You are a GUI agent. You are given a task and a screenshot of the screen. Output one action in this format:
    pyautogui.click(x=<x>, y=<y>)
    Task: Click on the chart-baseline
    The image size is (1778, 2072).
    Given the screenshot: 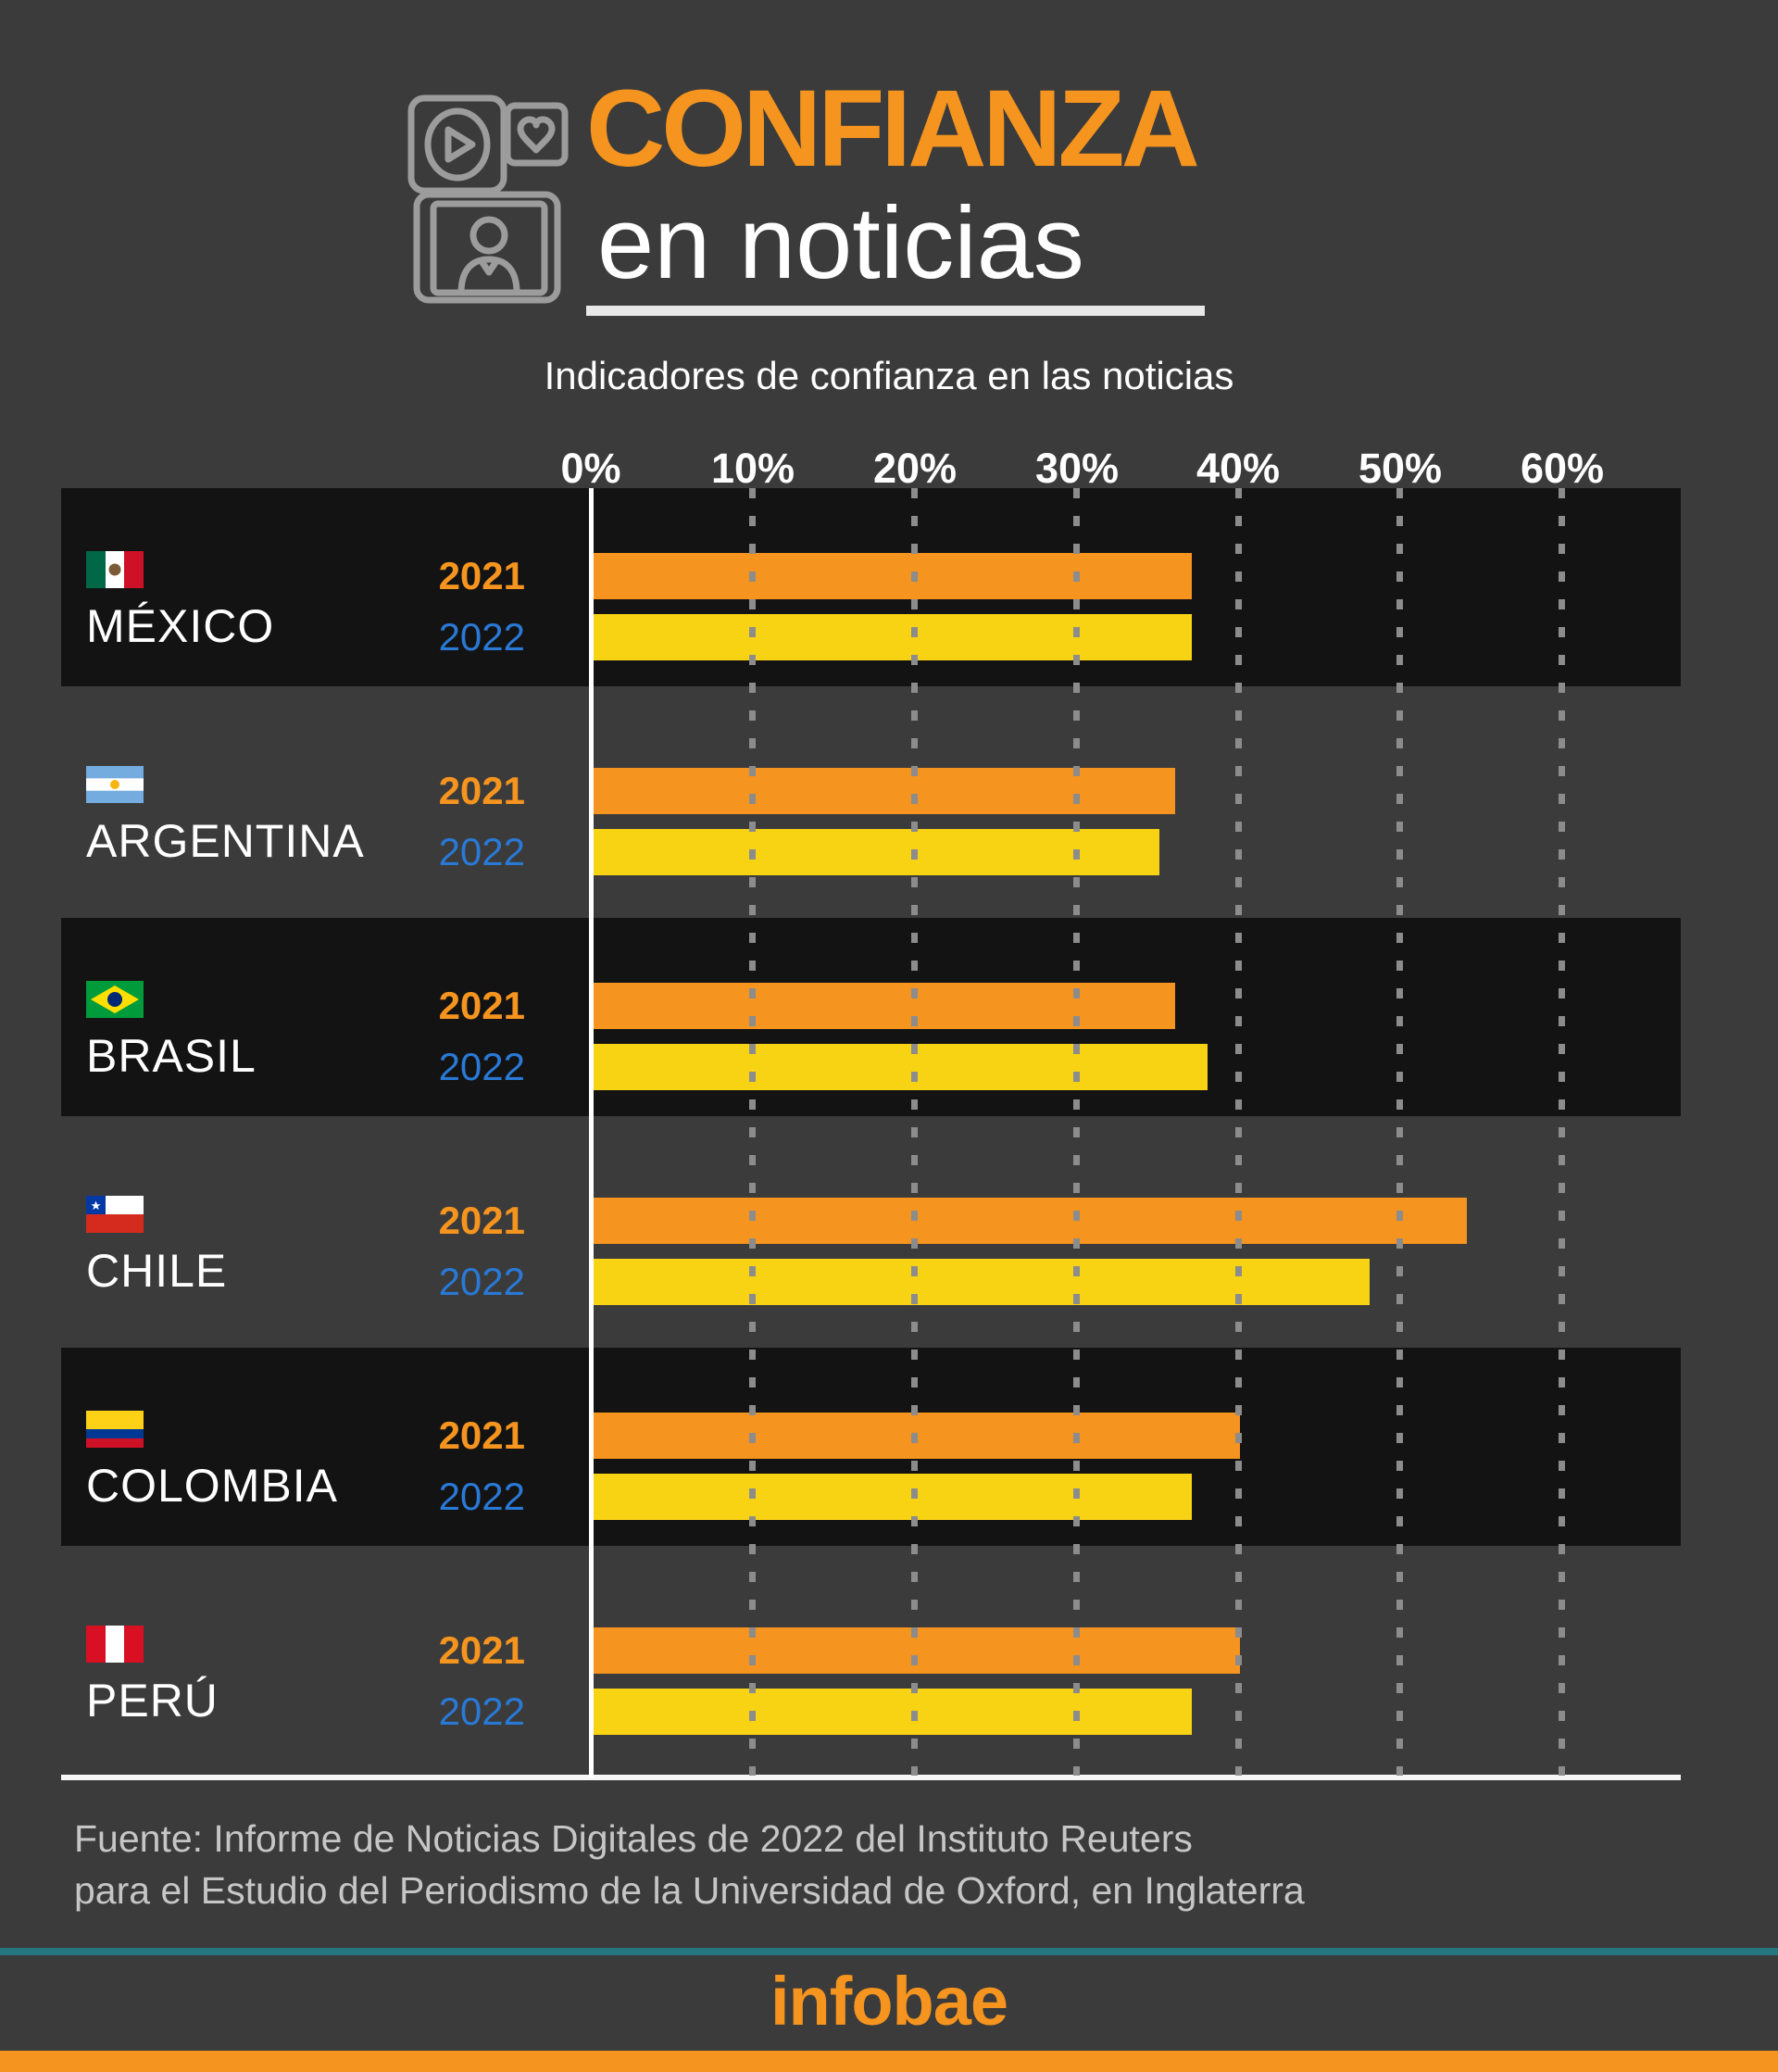 What is the action you would take?
    pyautogui.click(x=871, y=1777)
    